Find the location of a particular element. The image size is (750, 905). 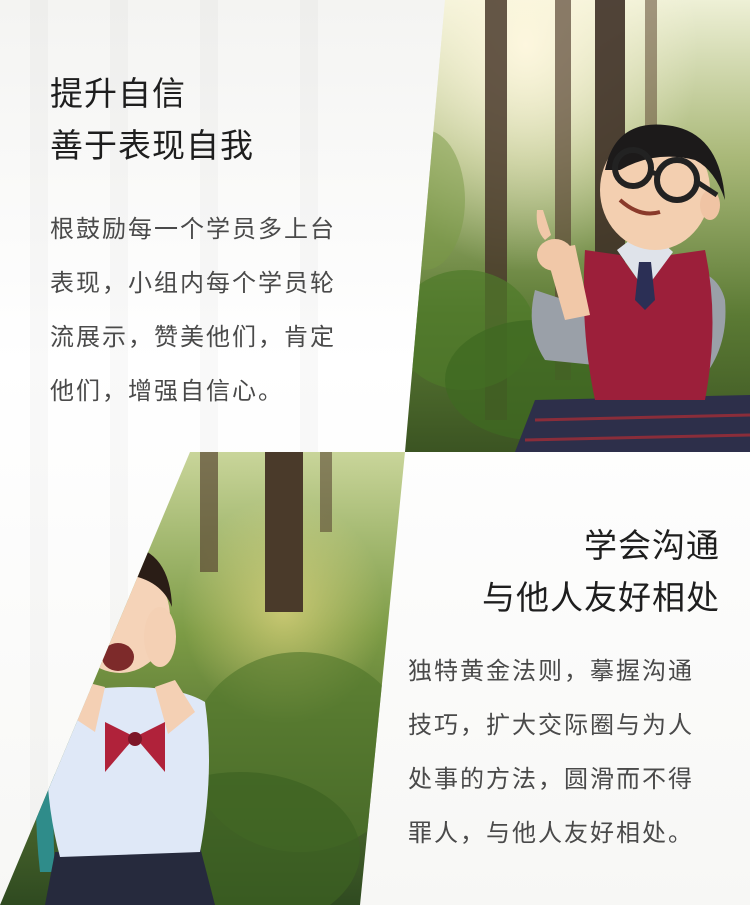

boy-figure is located at coordinates (632, 288).